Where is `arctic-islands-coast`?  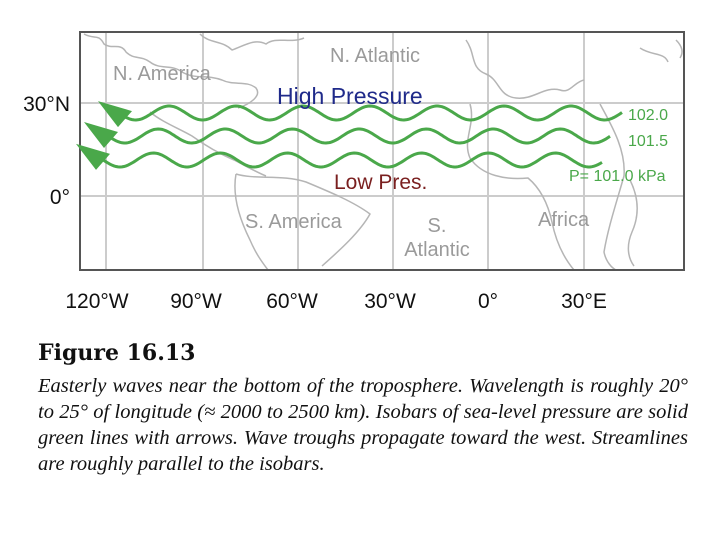
arctic-islands-coast is located at coordinates (661, 51).